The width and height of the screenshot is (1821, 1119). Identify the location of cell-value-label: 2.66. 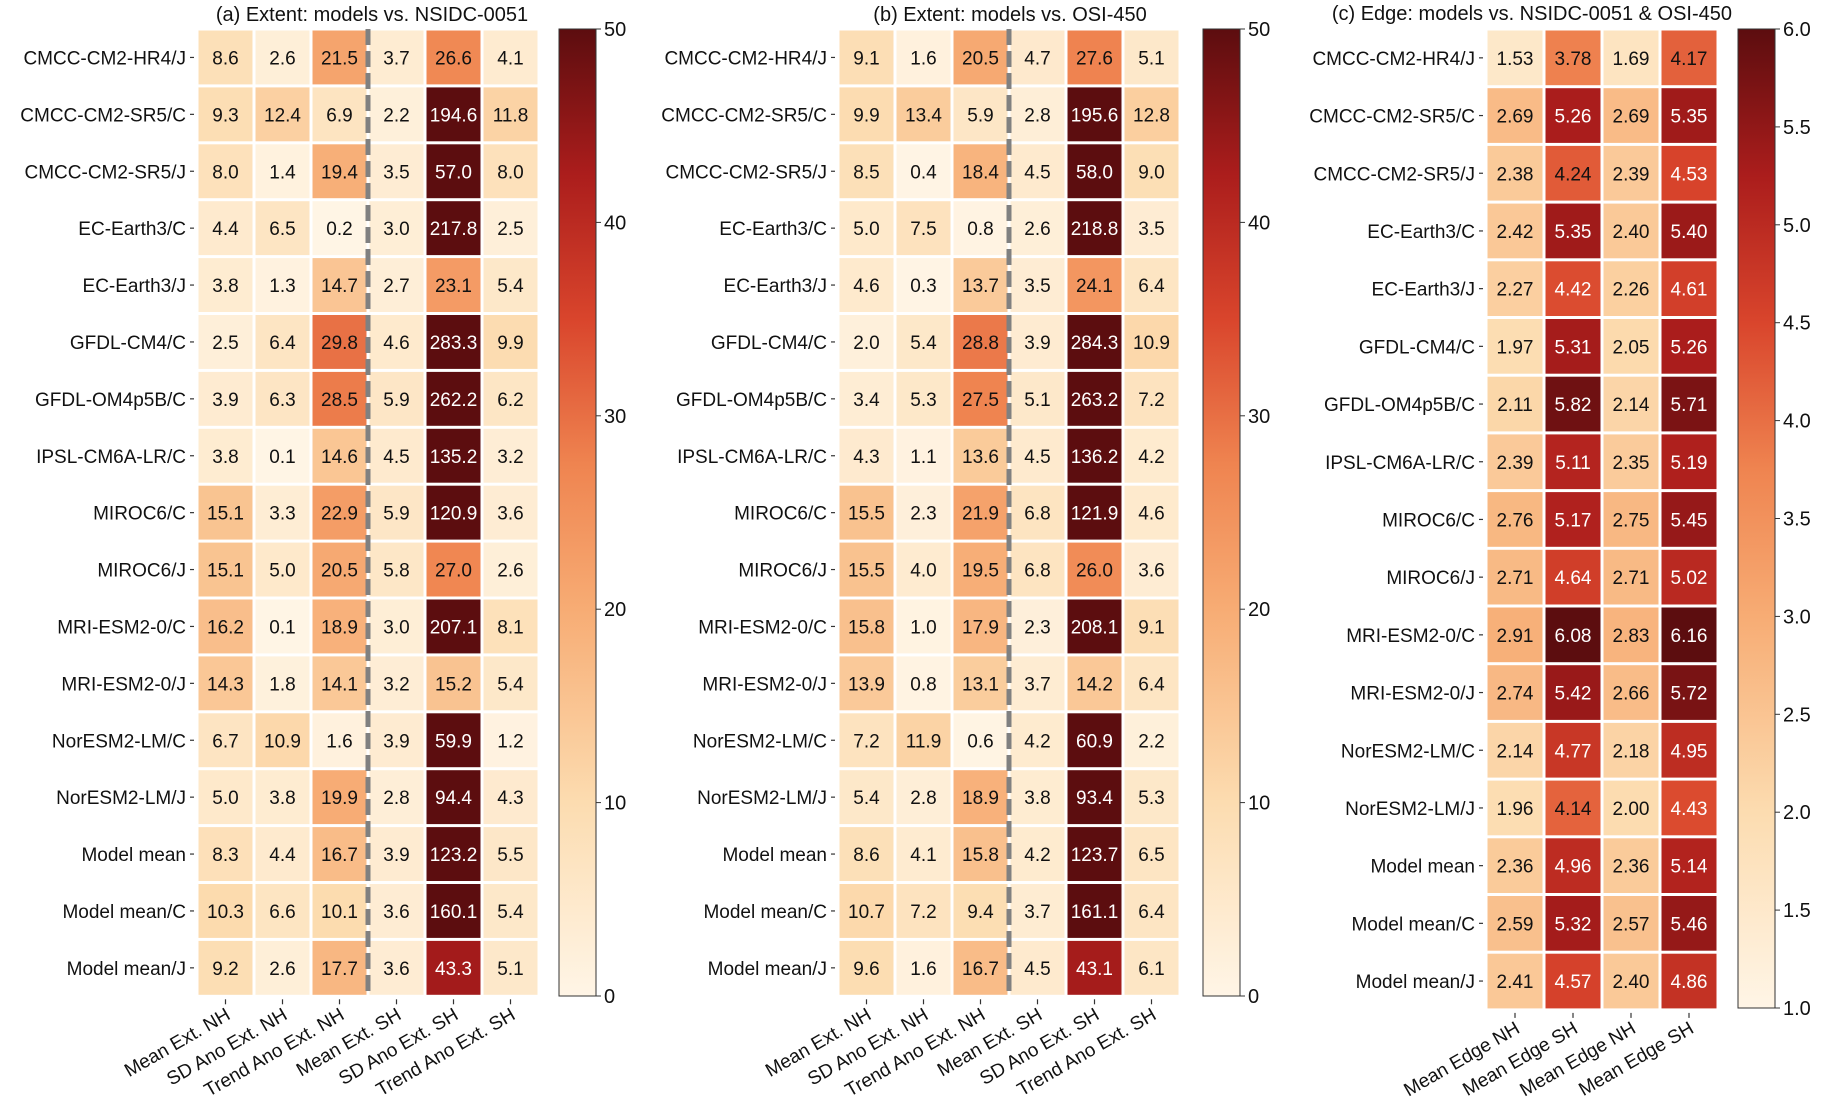
(1631, 694).